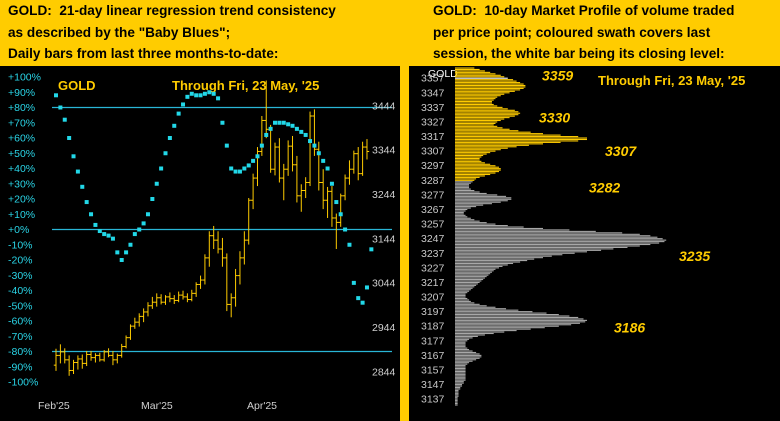  Describe the element at coordinates (433, 166) in the screenshot. I see `price-tick-6: 3297` at that location.